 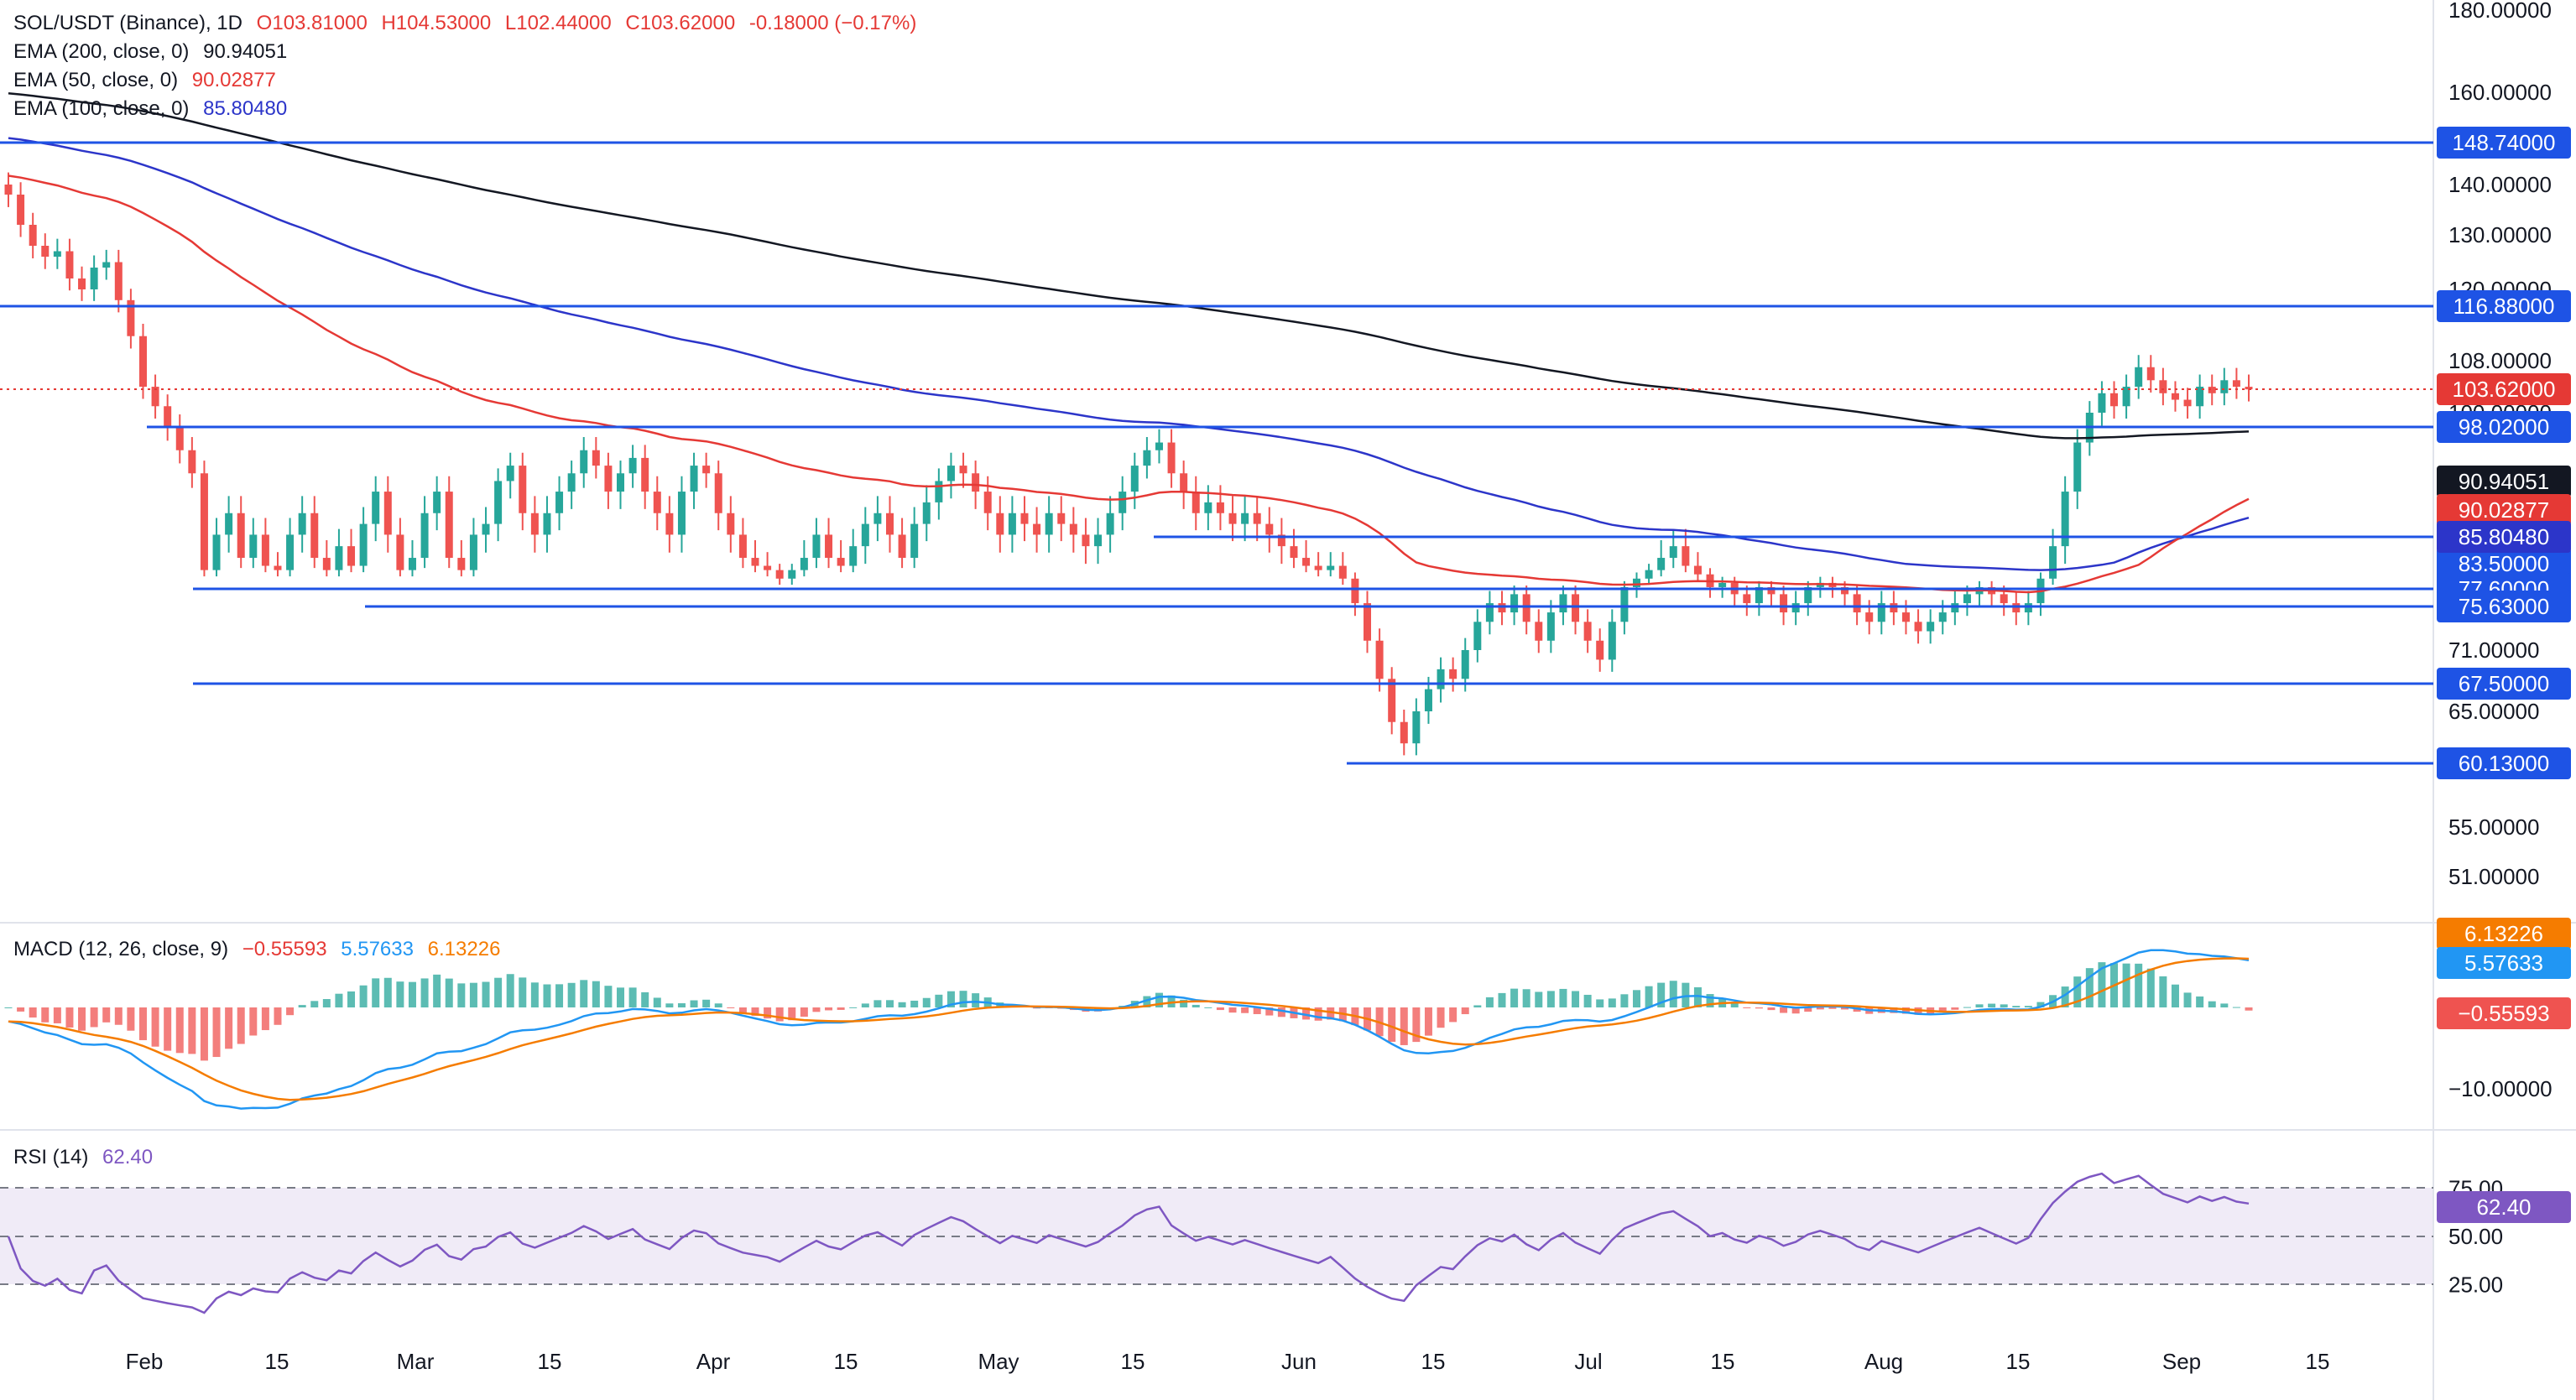 I want to click on rsi-value: 62.40, so click(x=128, y=1157).